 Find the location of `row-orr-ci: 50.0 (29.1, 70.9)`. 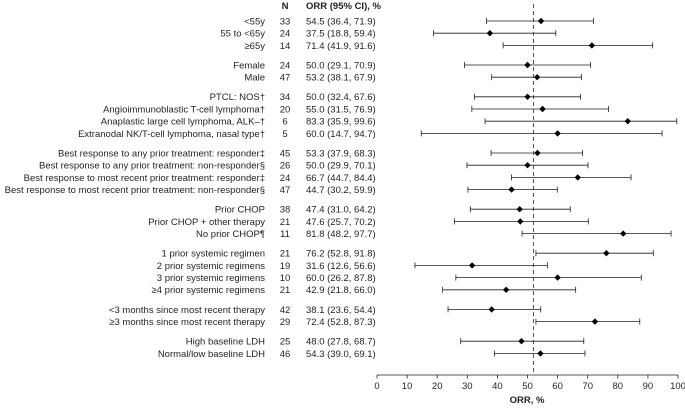

row-orr-ci: 50.0 (29.1, 70.9) is located at coordinates (341, 65).